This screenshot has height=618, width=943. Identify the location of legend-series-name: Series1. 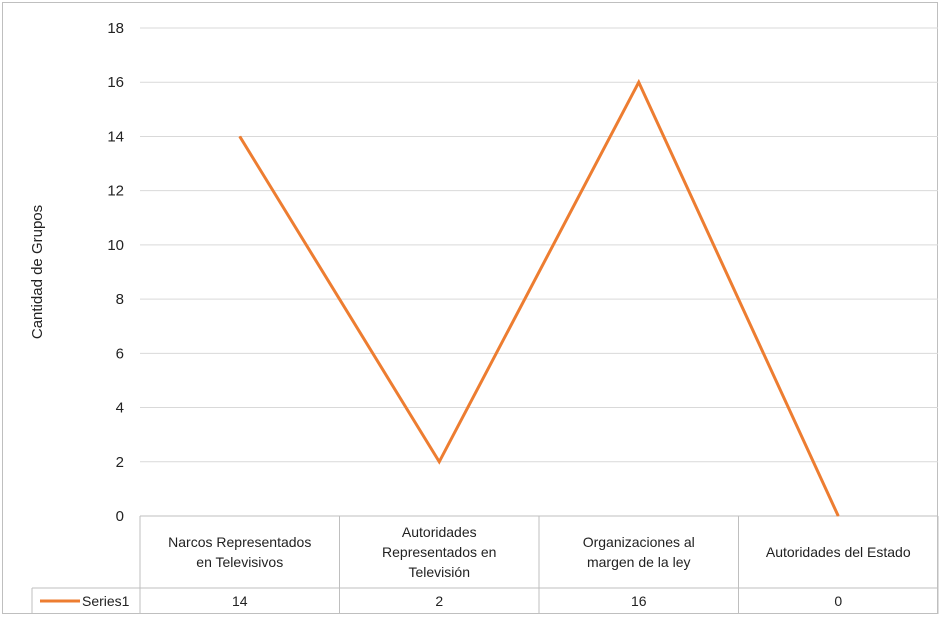
(106, 601).